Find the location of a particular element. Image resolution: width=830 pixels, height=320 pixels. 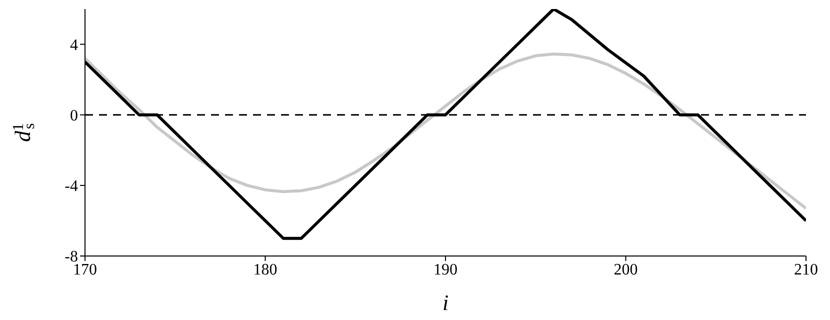

x-axis-title: i is located at coordinates (445, 302).